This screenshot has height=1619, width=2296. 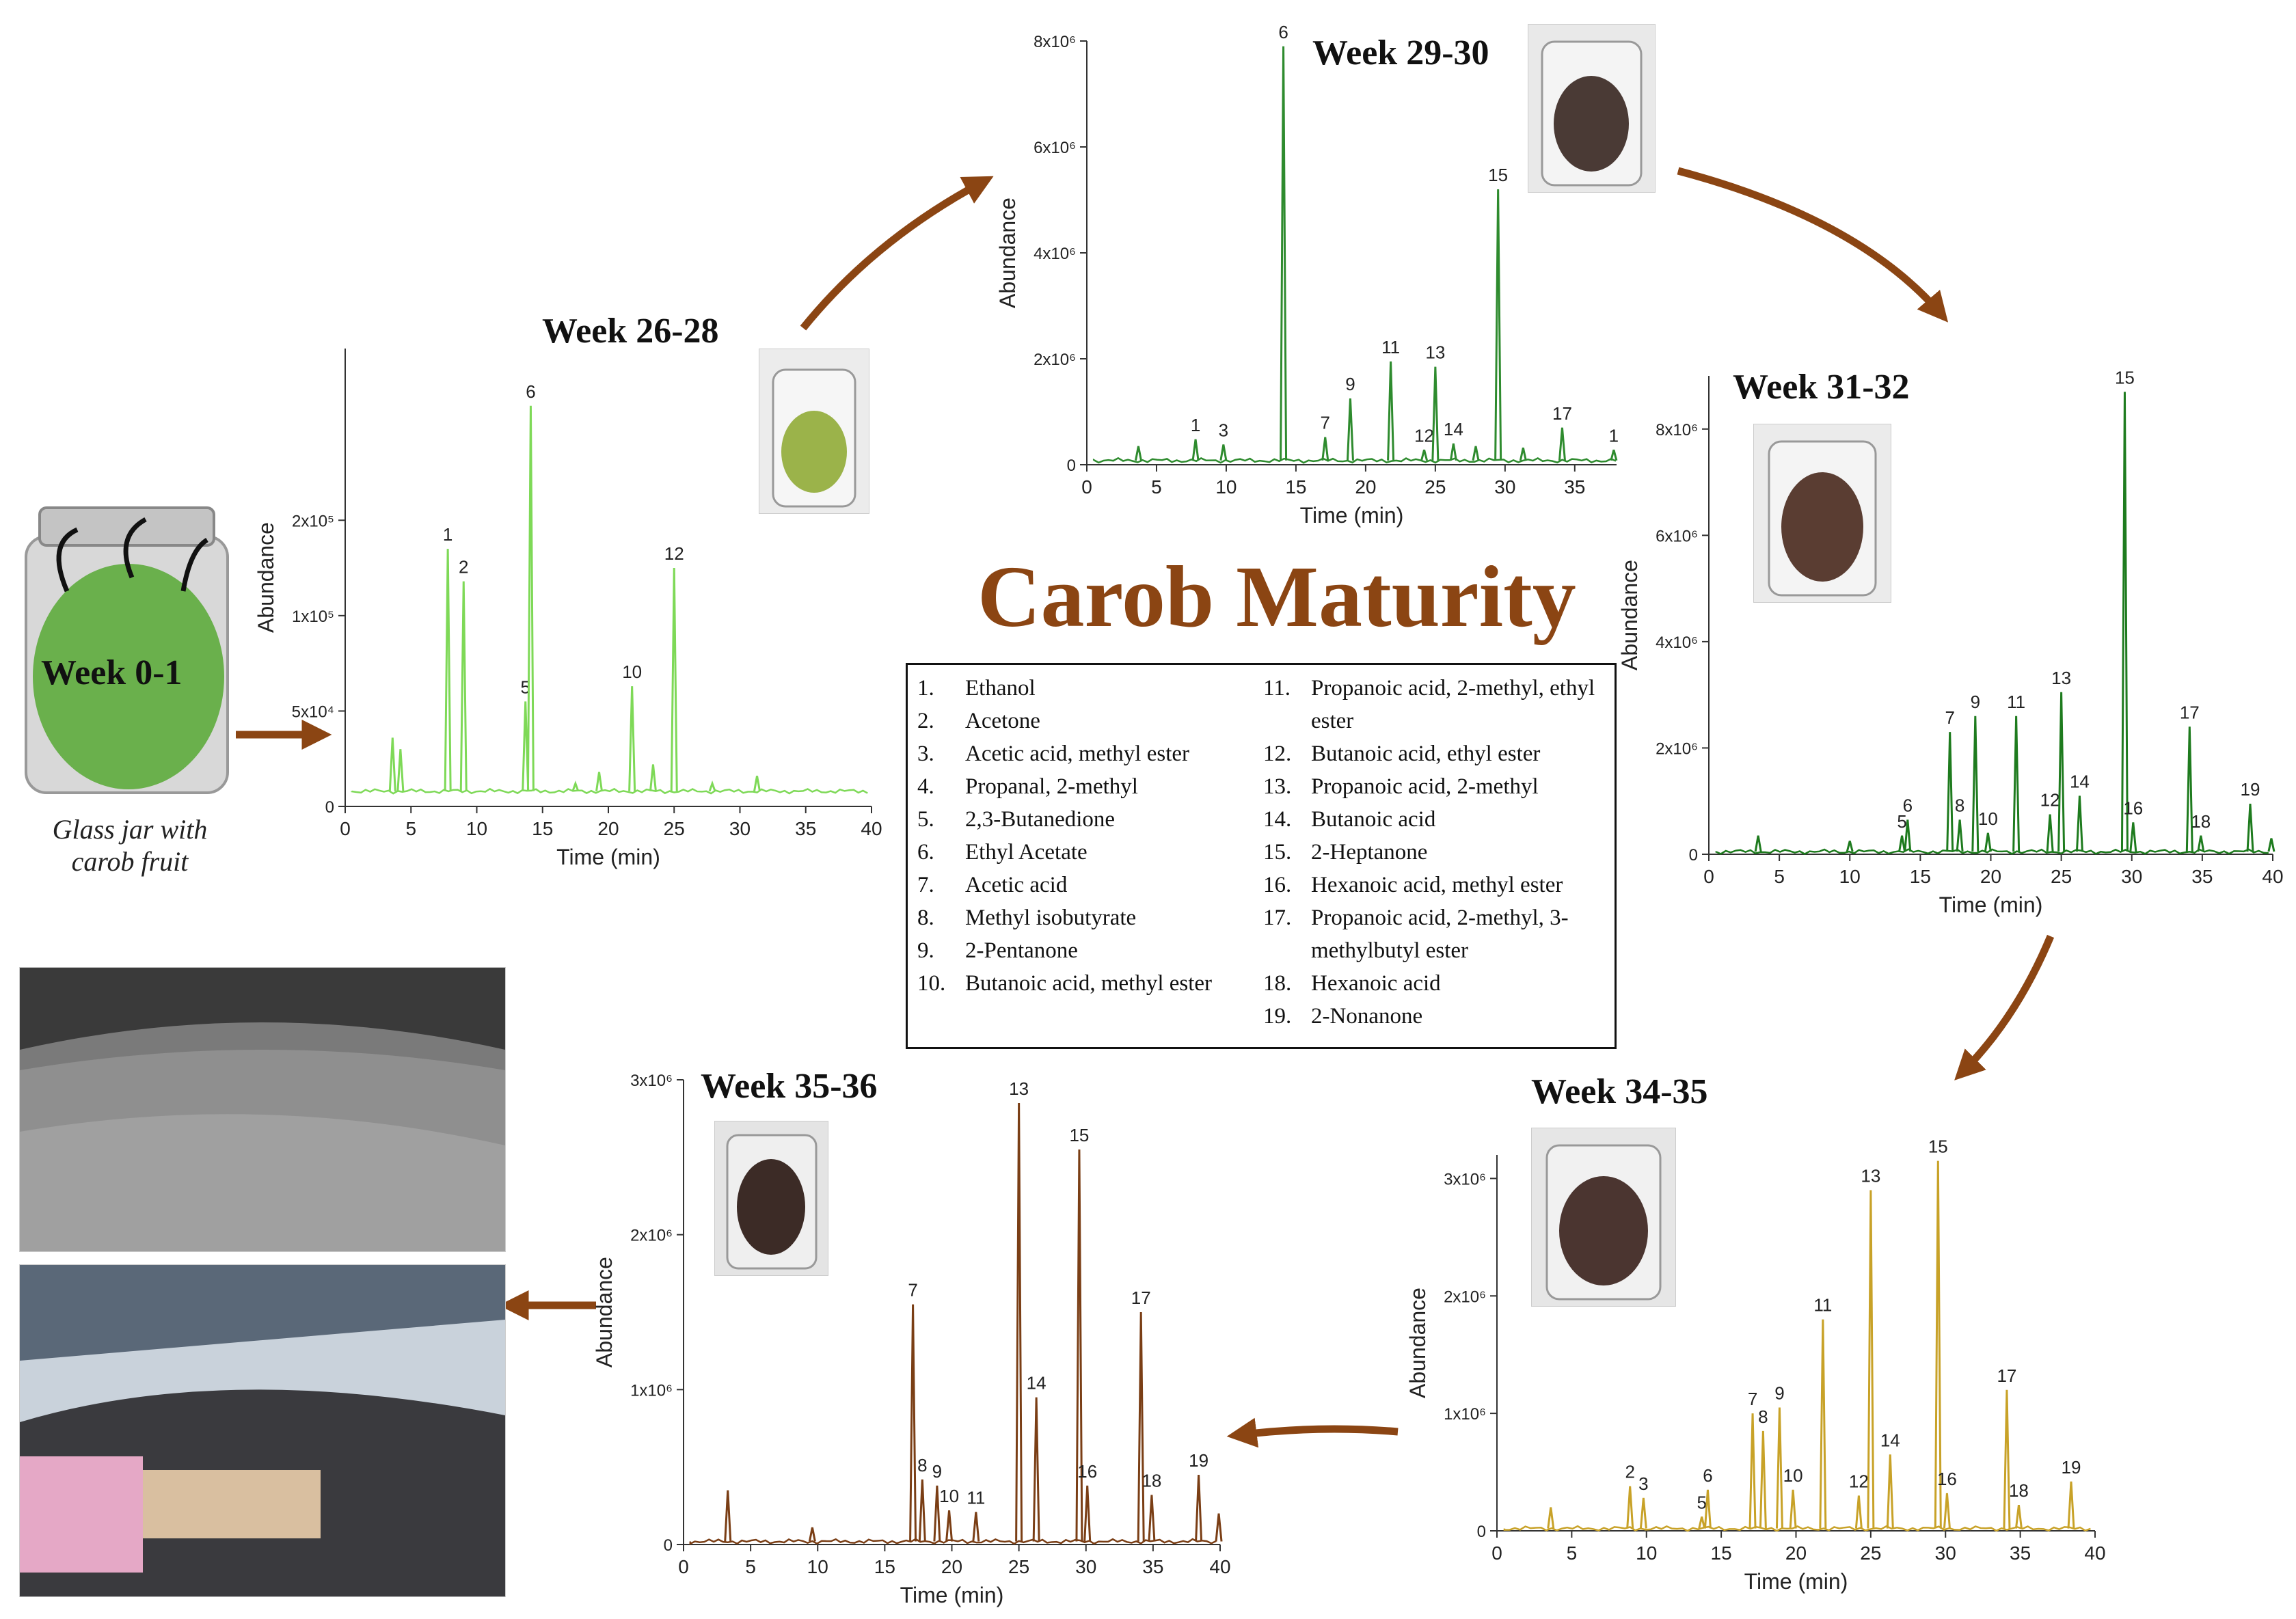 What do you see at coordinates (1027, 918) in the screenshot?
I see `legend-item: 8. Methyl isobutyrate` at bounding box center [1027, 918].